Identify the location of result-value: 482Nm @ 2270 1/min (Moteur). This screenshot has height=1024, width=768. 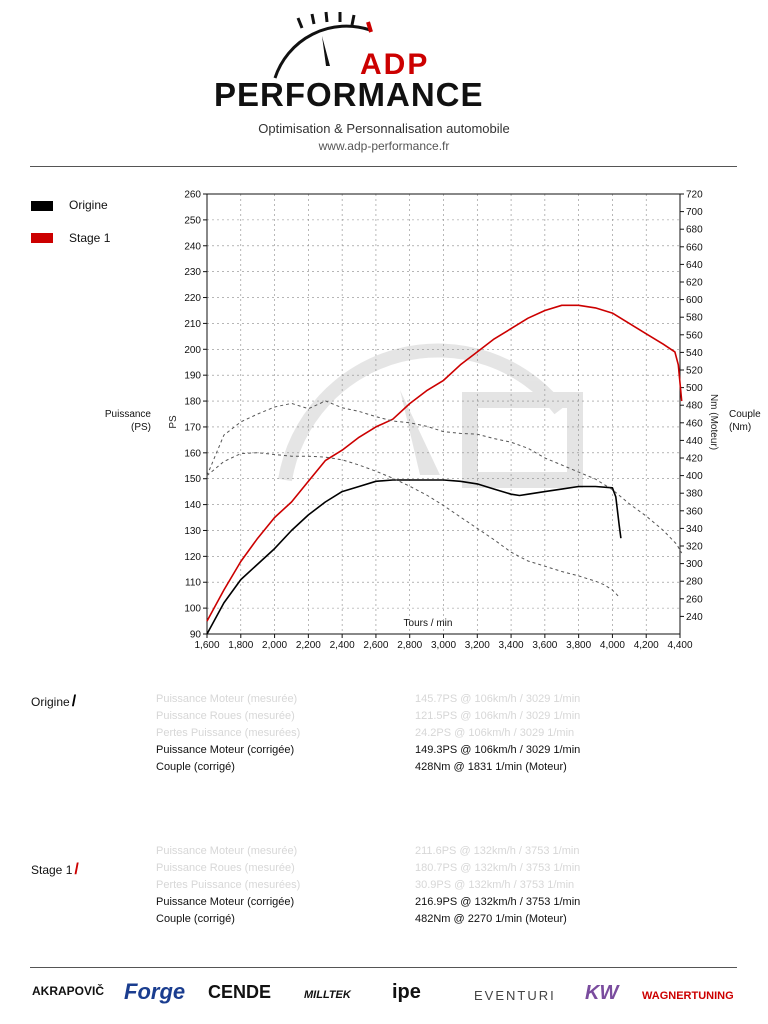
(491, 919).